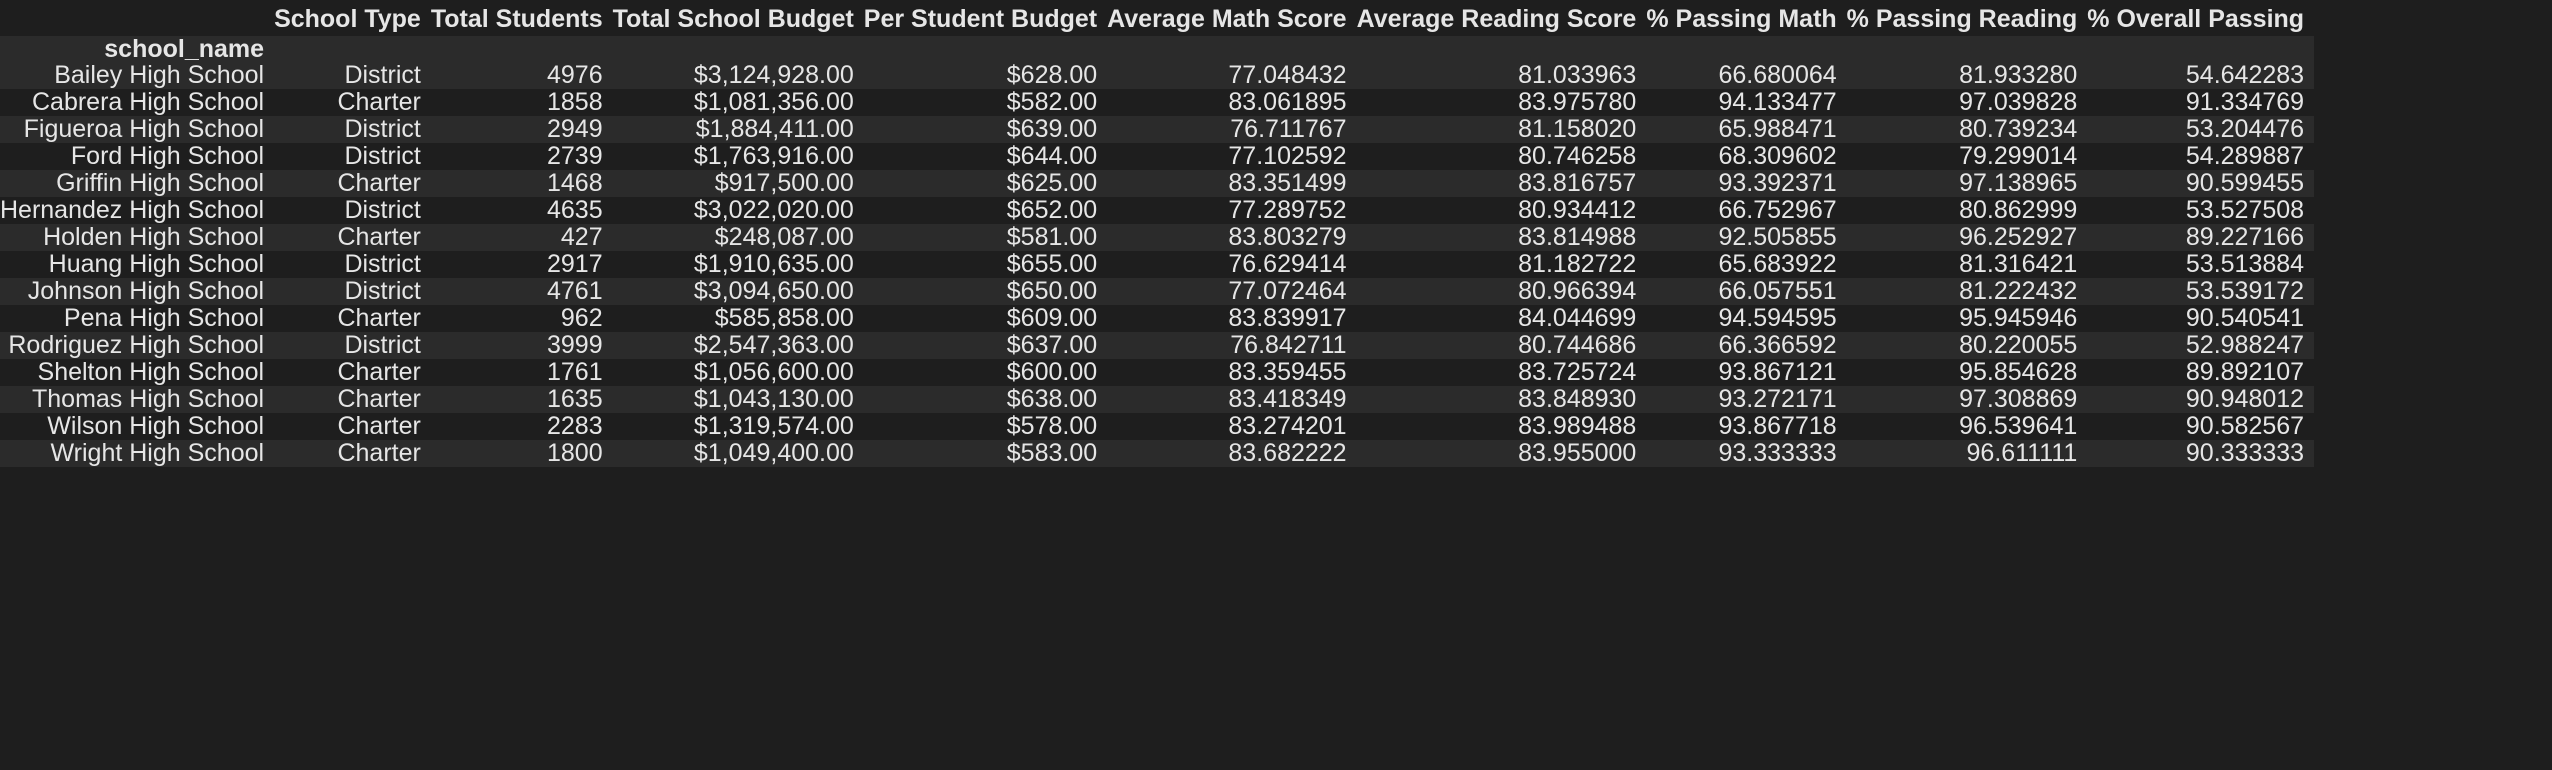  I want to click on table-cell: 83.989488, so click(1577, 426).